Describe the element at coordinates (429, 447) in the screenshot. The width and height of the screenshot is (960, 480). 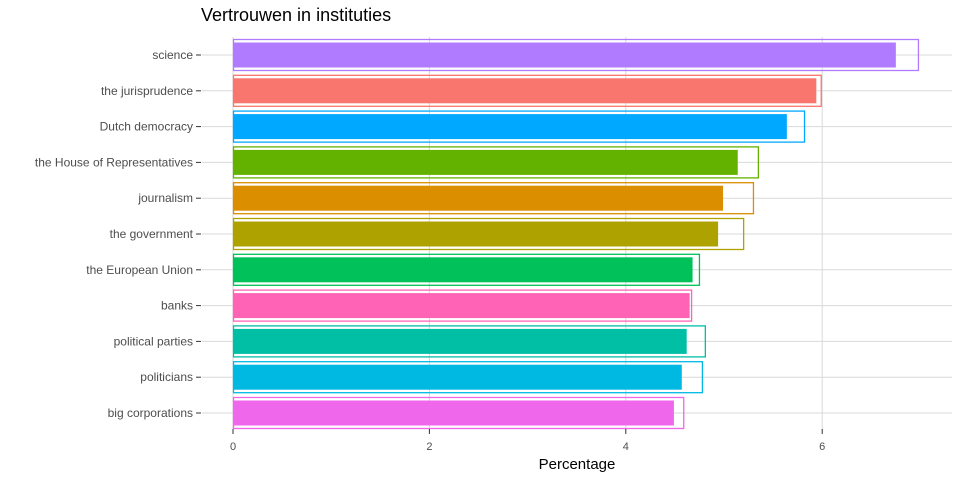
I see `x-tick-label: 2` at that location.